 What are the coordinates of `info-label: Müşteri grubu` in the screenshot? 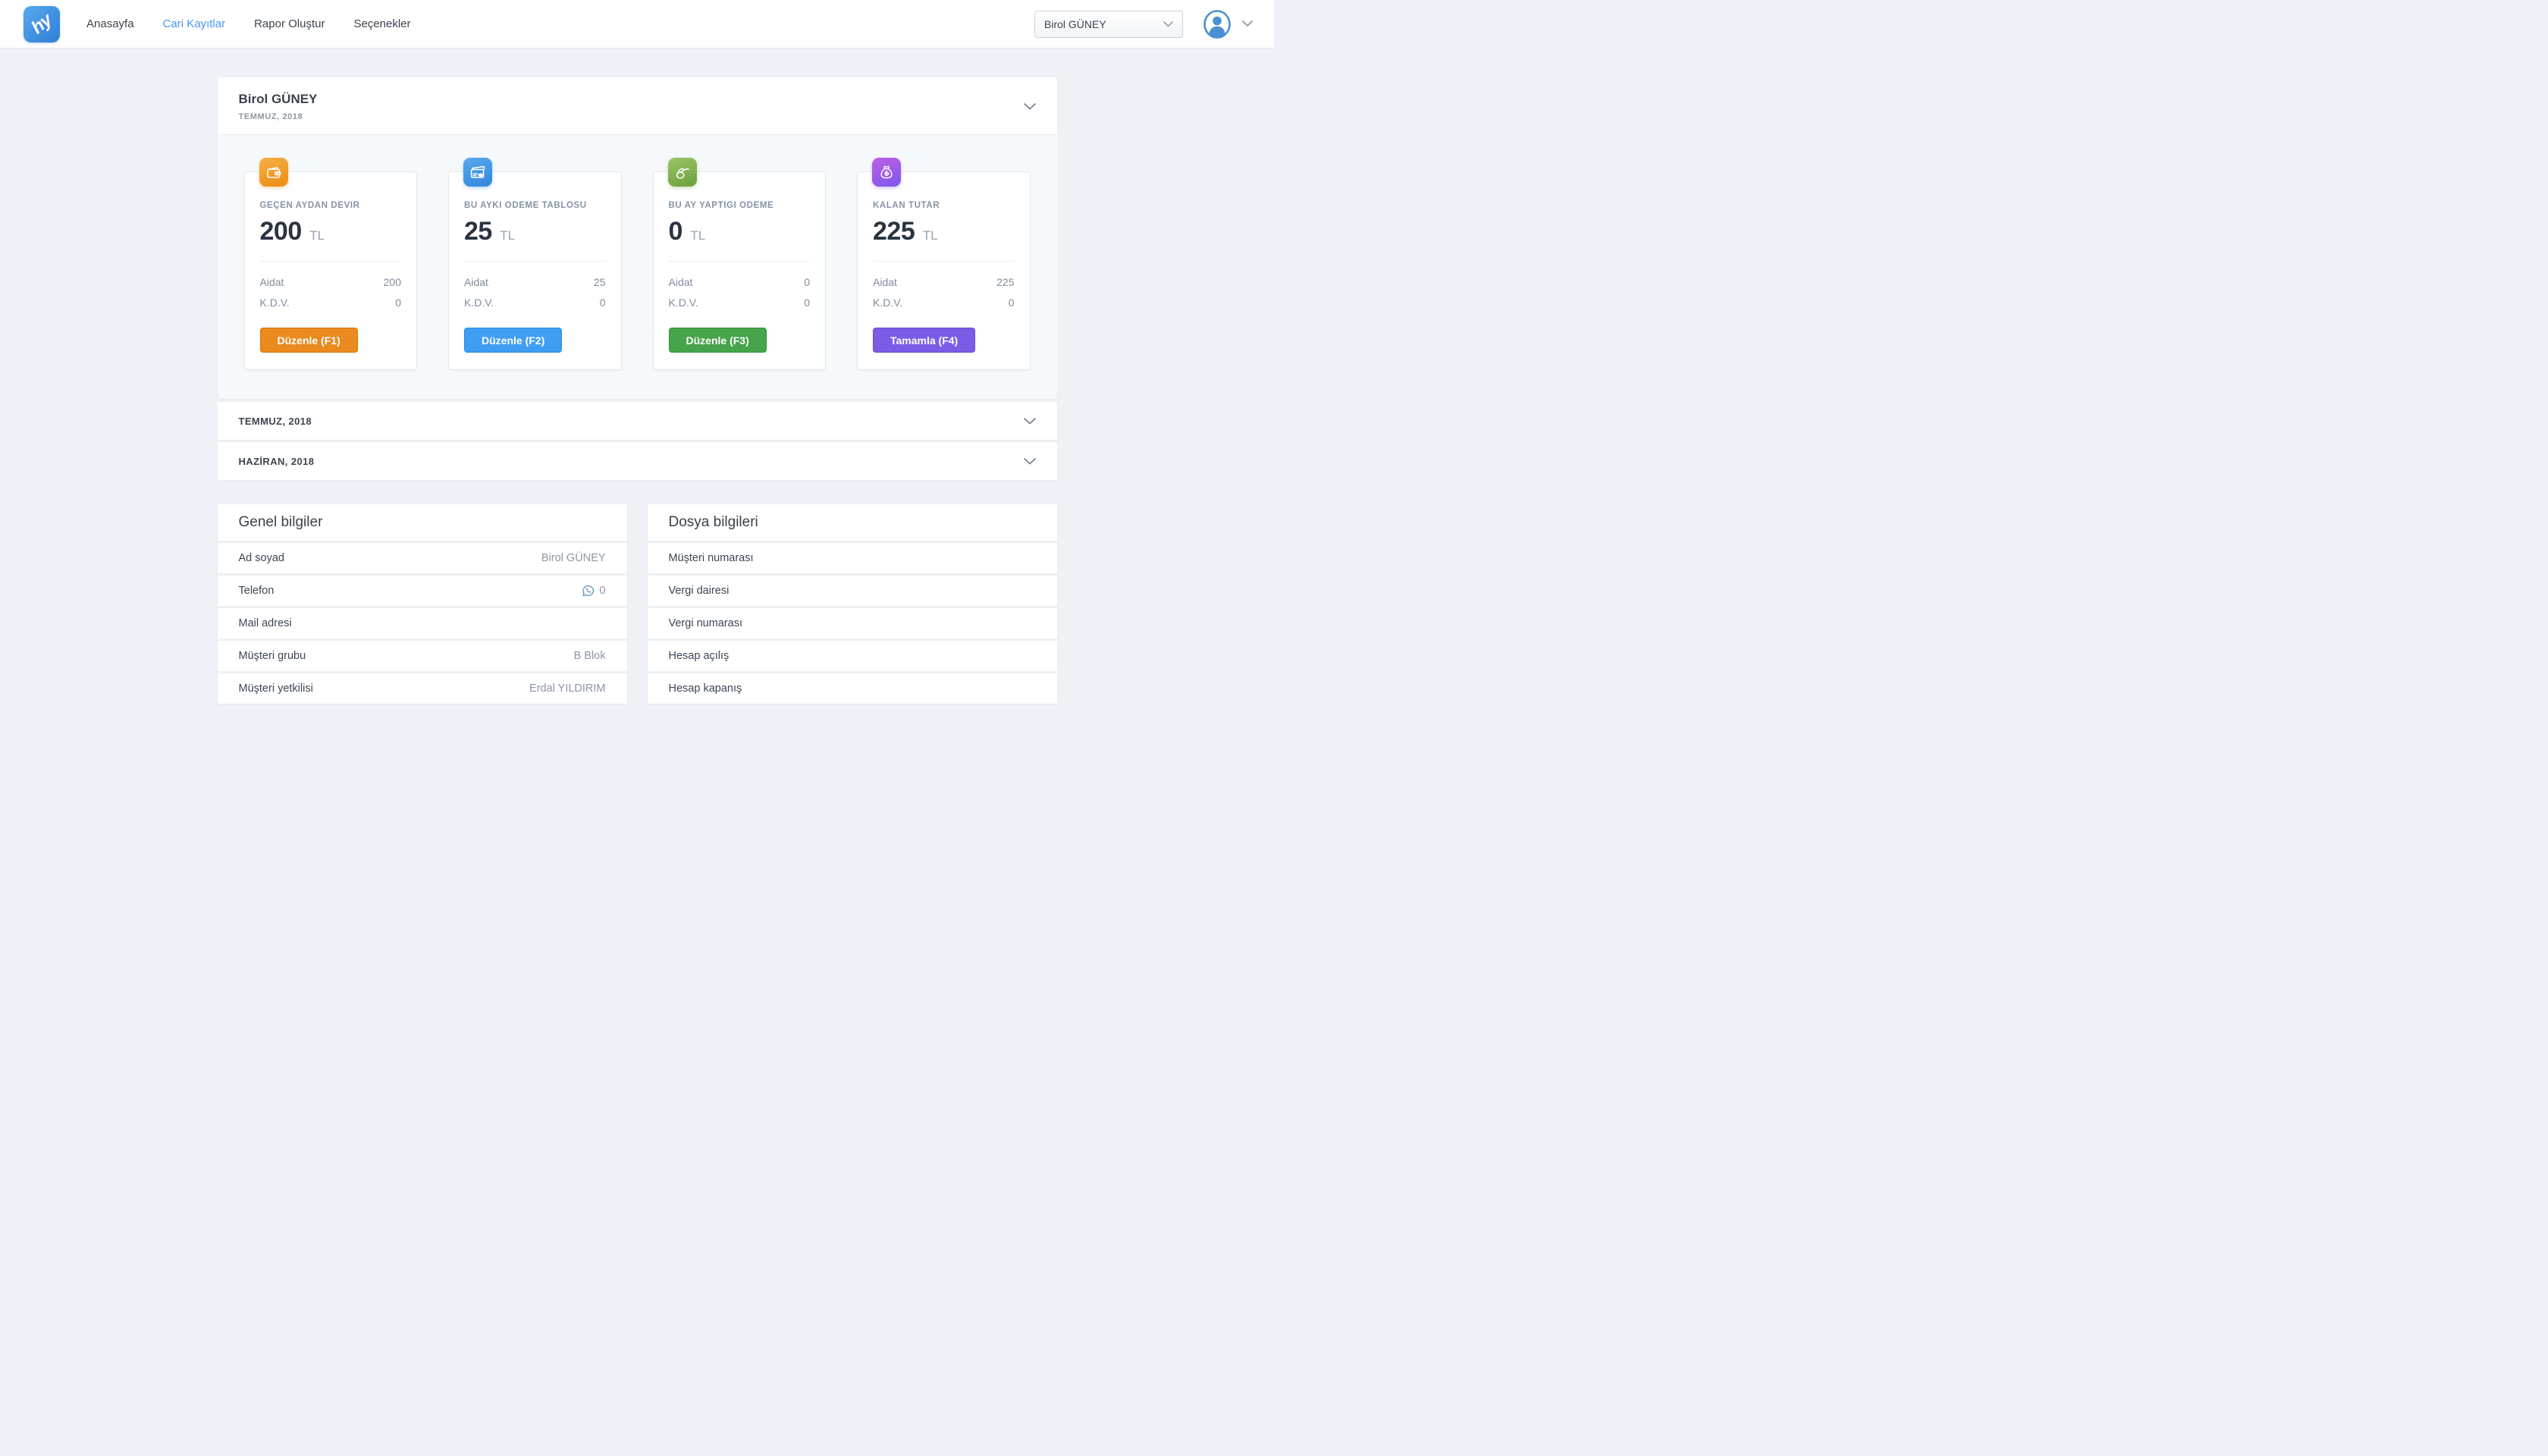 It's located at (272, 656).